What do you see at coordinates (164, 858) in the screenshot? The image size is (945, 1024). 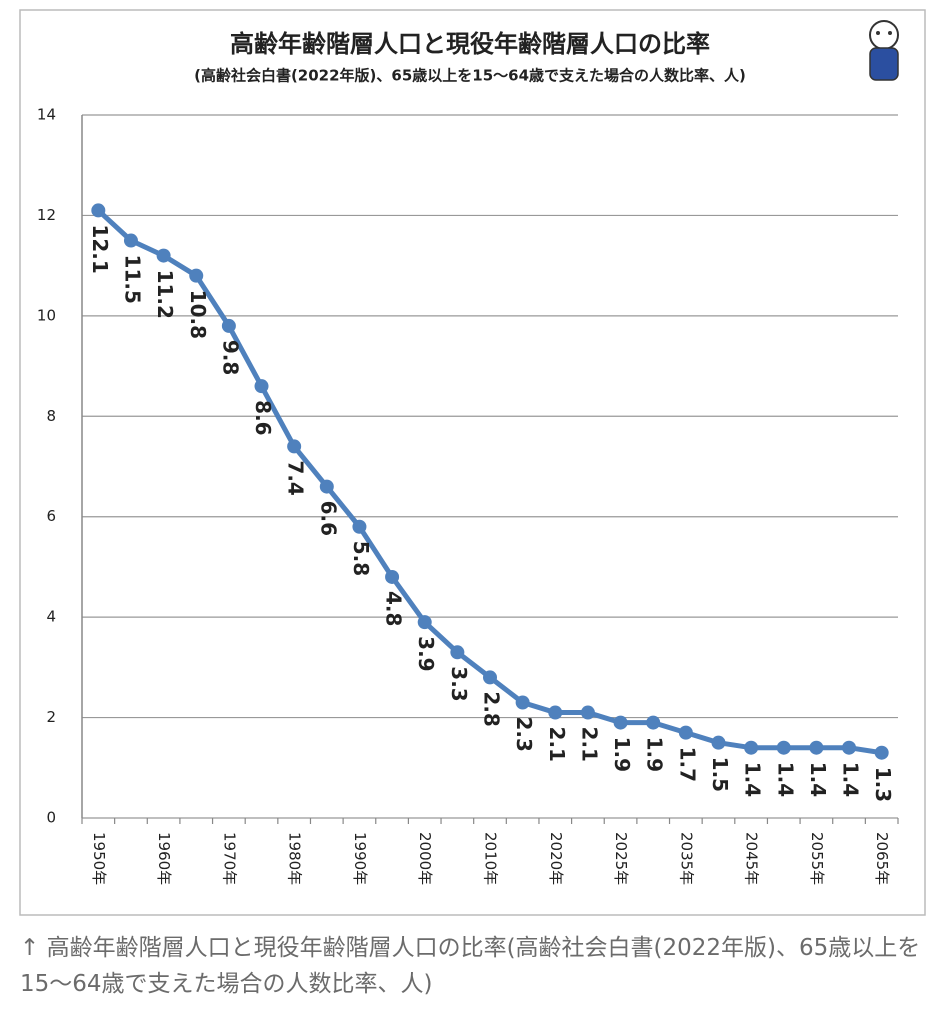 I see `x-tick-label: 1960年` at bounding box center [164, 858].